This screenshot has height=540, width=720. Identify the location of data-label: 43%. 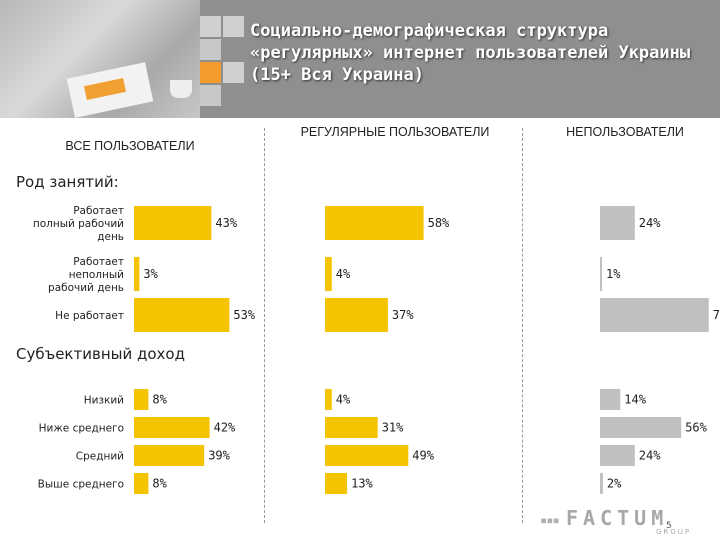
(226, 223).